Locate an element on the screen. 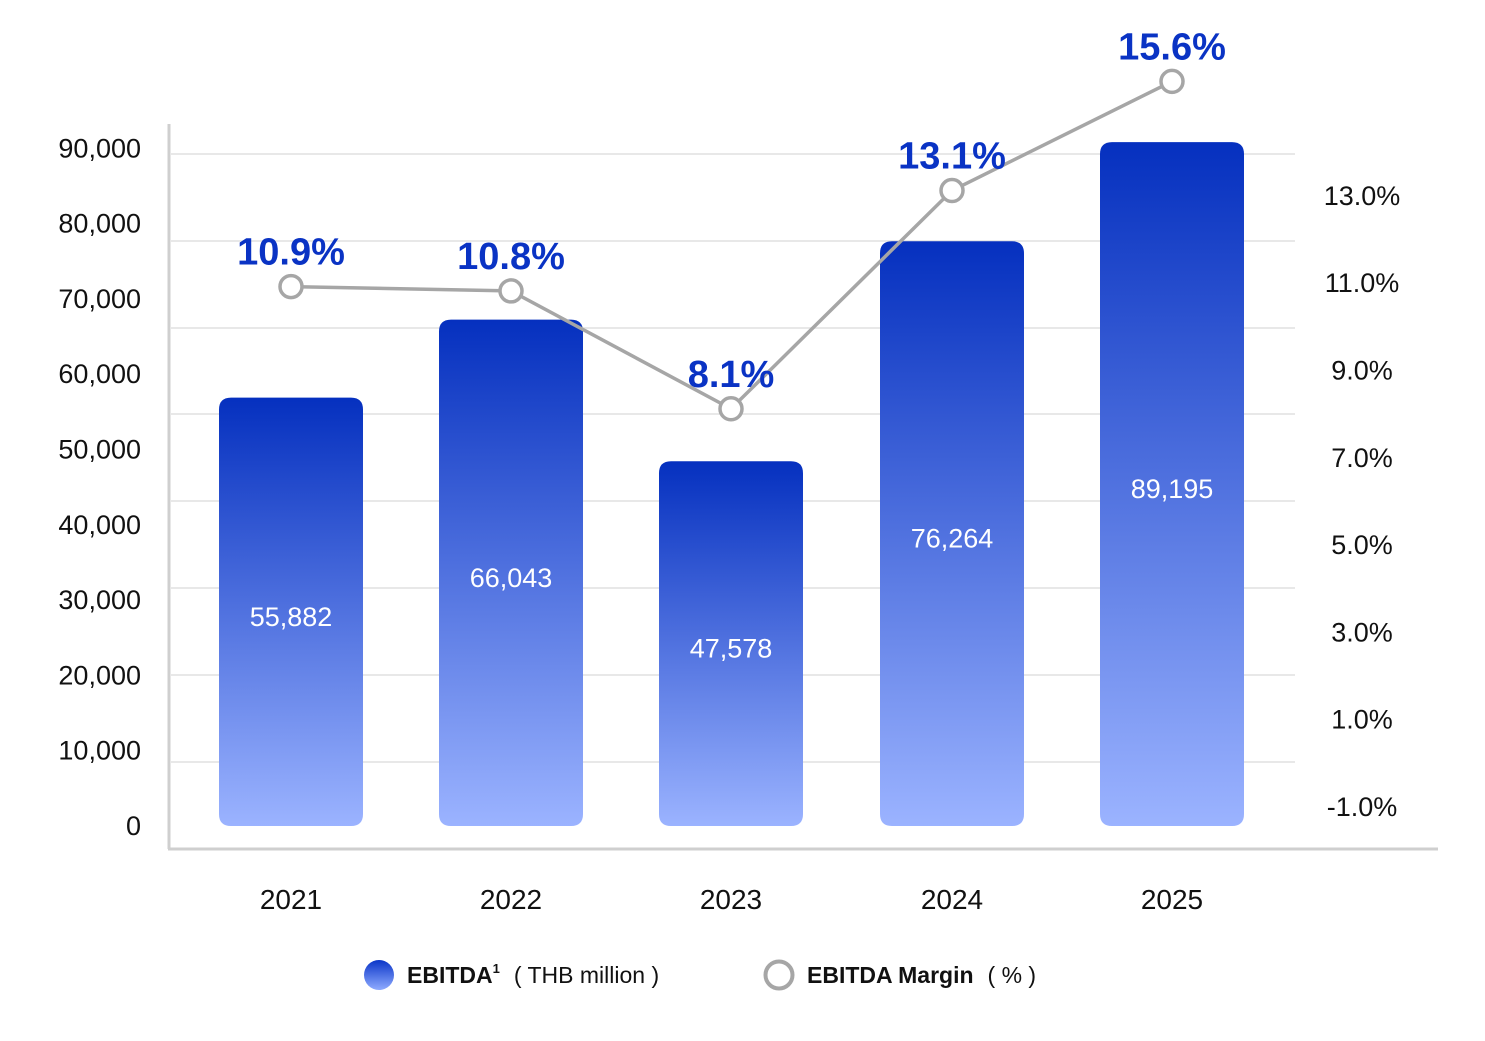 The height and width of the screenshot is (1041, 1485). x-axis-ticks: 2021 2022 2023 2024 2025 is located at coordinates (731, 899).